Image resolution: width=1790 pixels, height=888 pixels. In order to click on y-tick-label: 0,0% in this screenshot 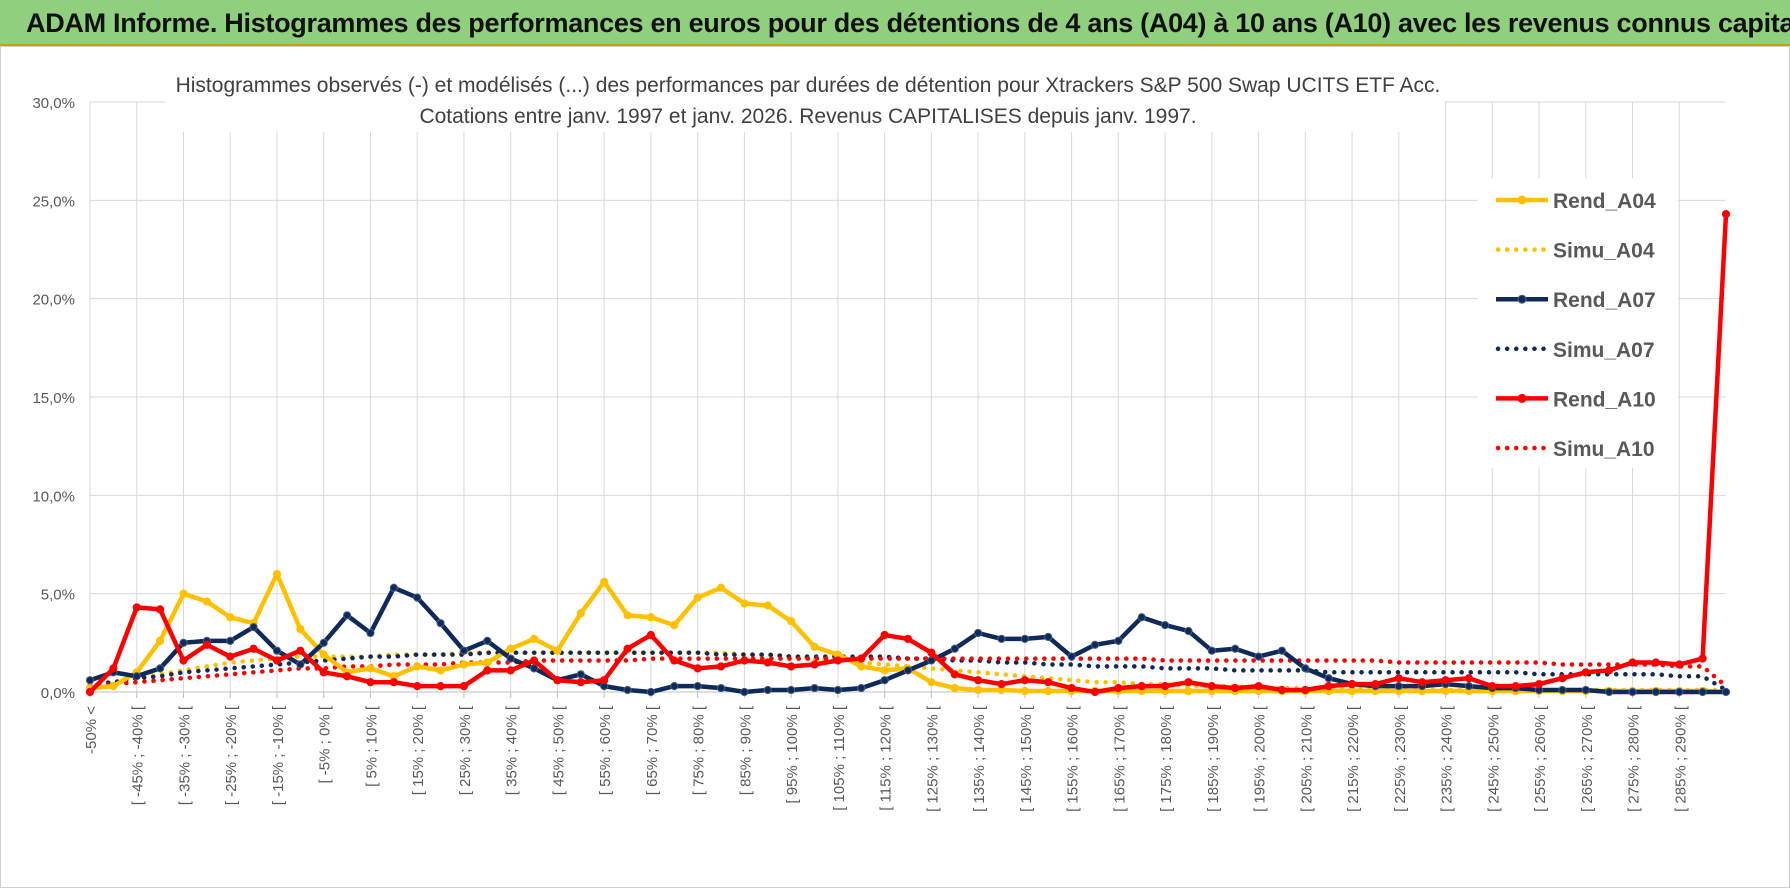, I will do `click(58, 693)`.